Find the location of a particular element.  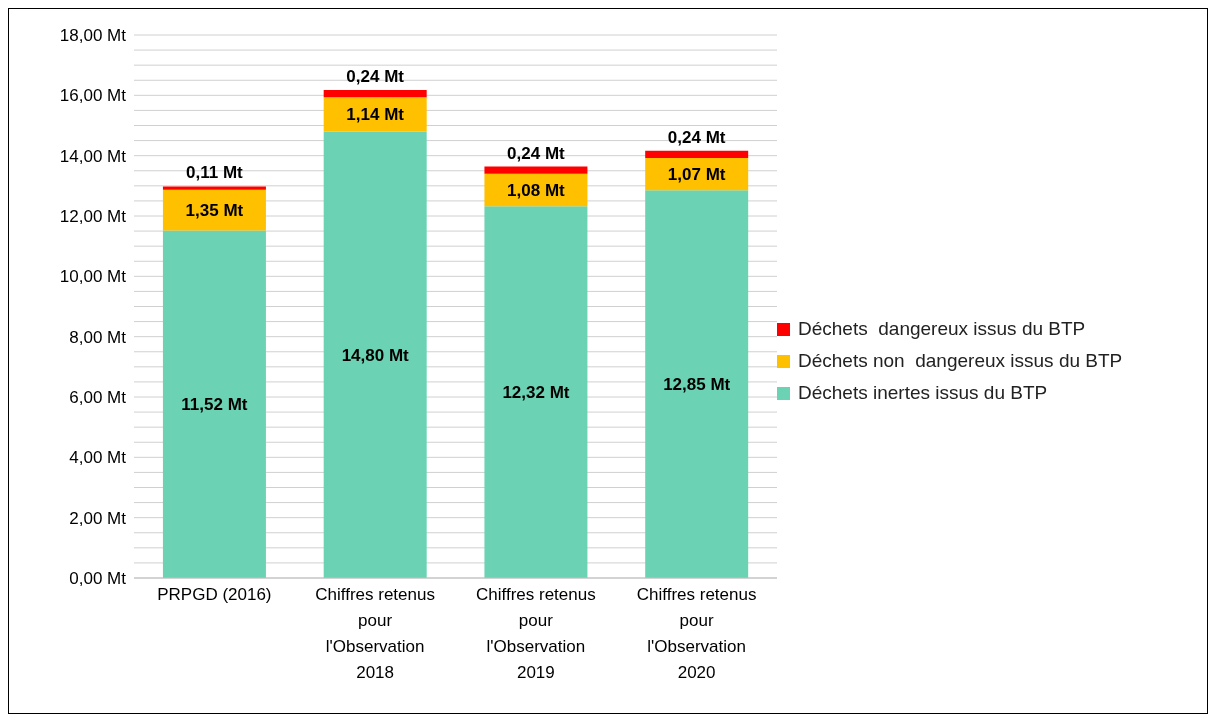

data-label: 12,85 Mt is located at coordinates (697, 385).